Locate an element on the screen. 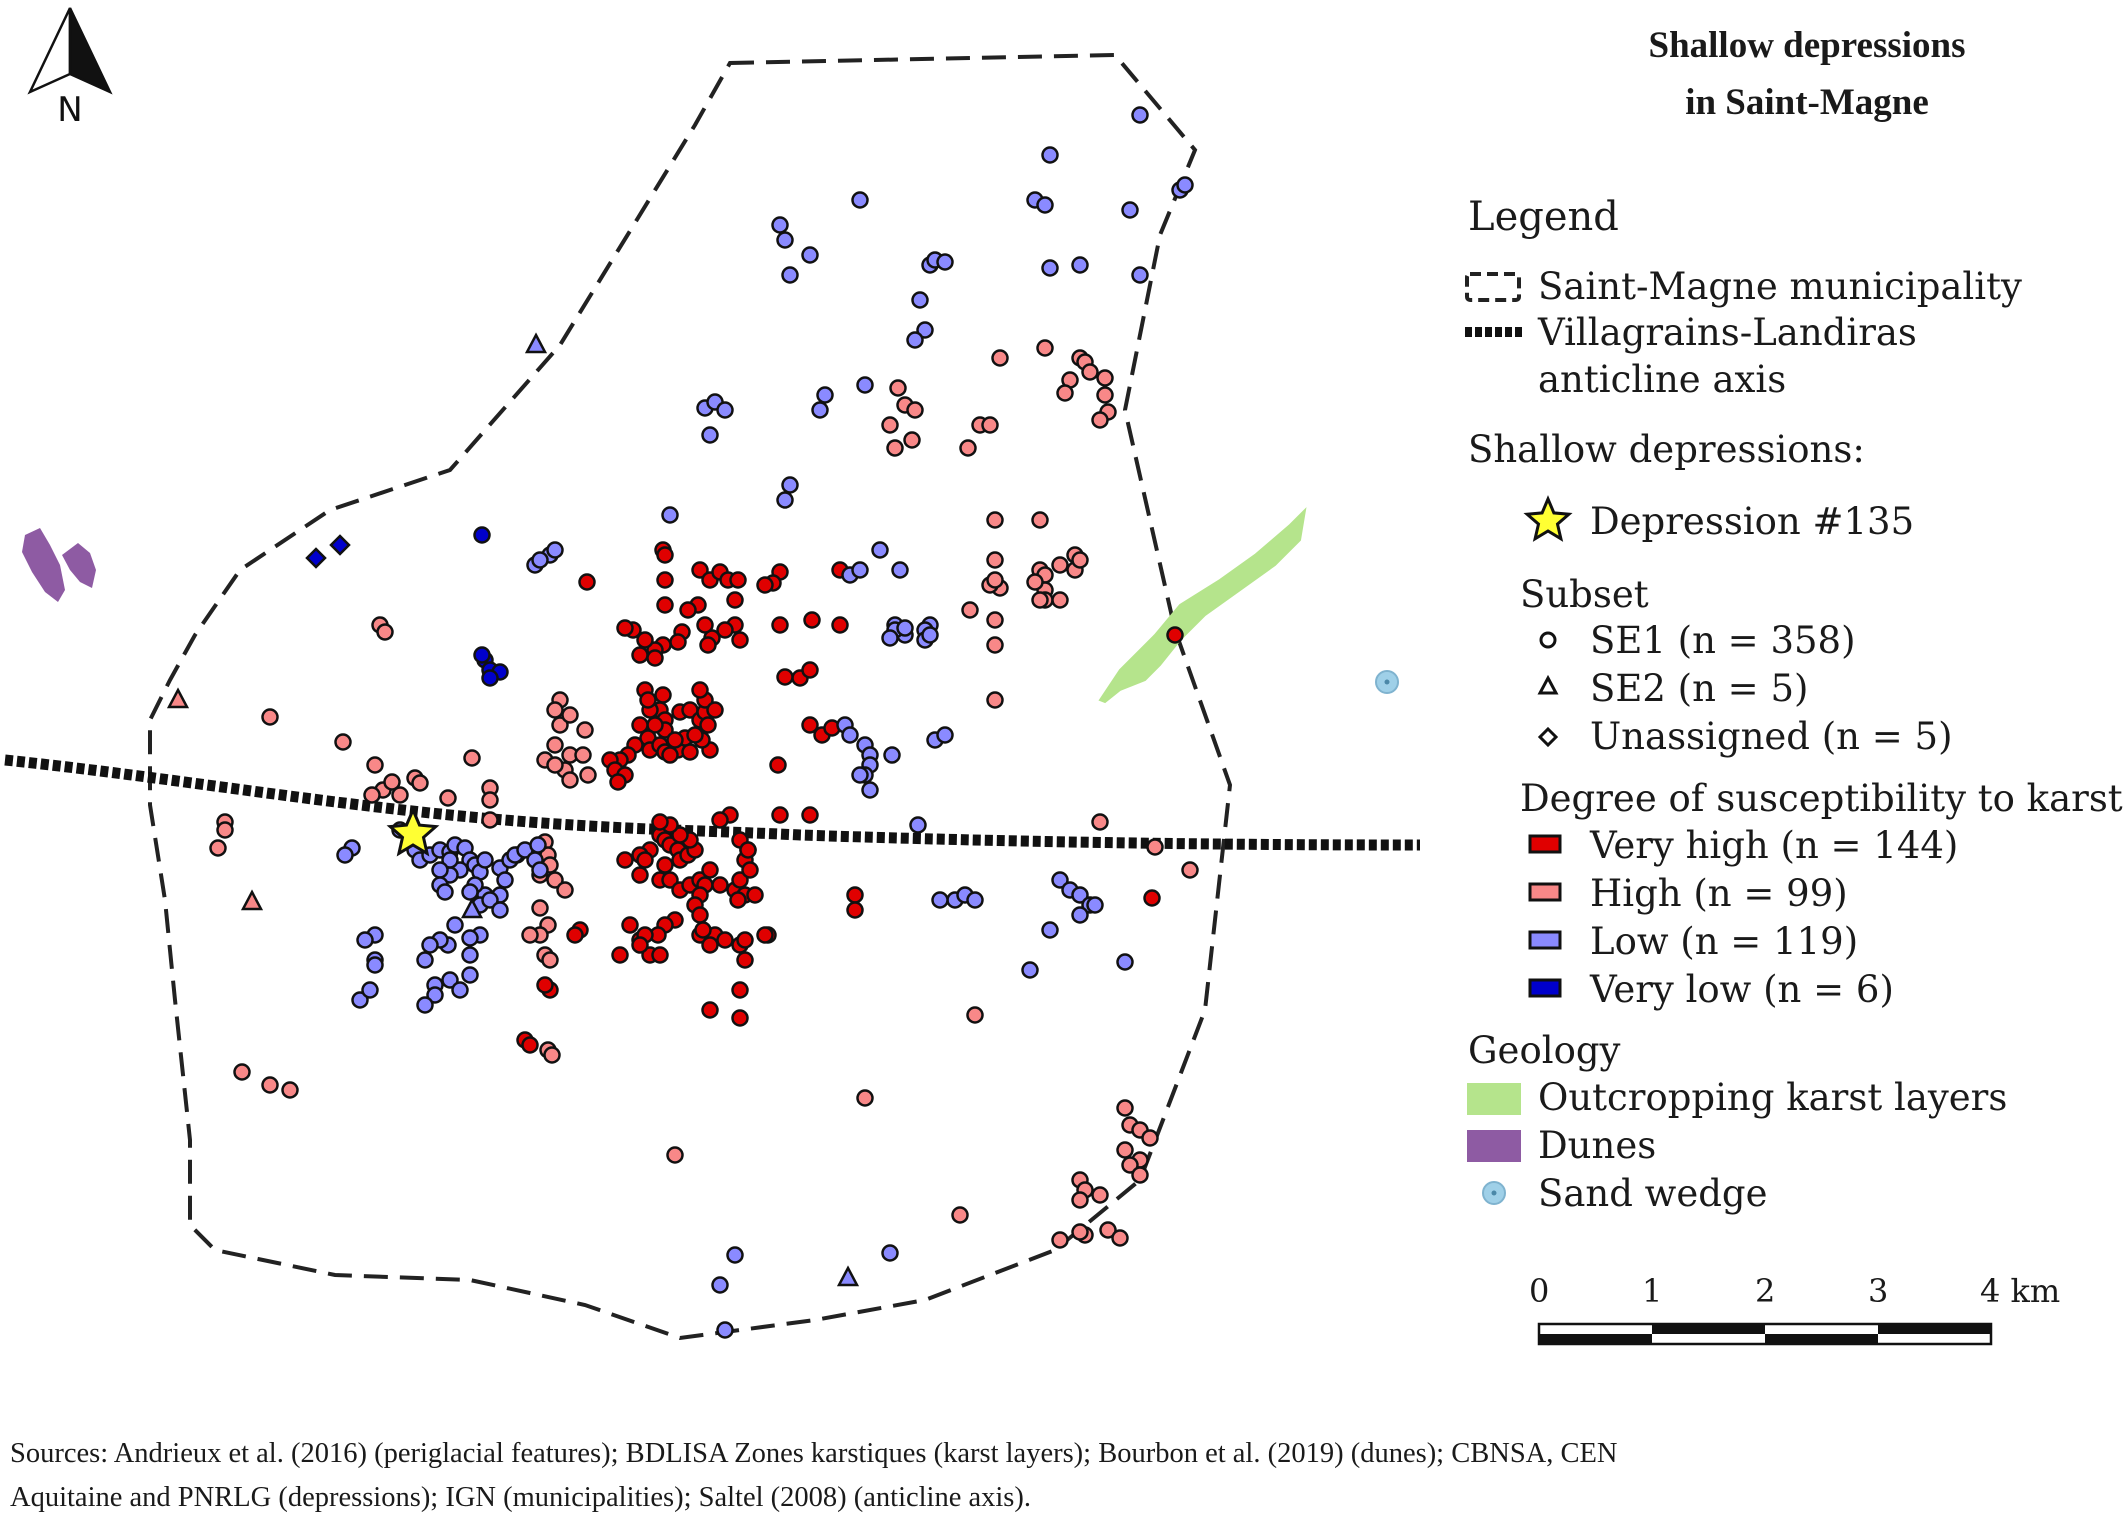 The width and height of the screenshot is (2128, 1520). scale-label-3: 3 is located at coordinates (1878, 1291).